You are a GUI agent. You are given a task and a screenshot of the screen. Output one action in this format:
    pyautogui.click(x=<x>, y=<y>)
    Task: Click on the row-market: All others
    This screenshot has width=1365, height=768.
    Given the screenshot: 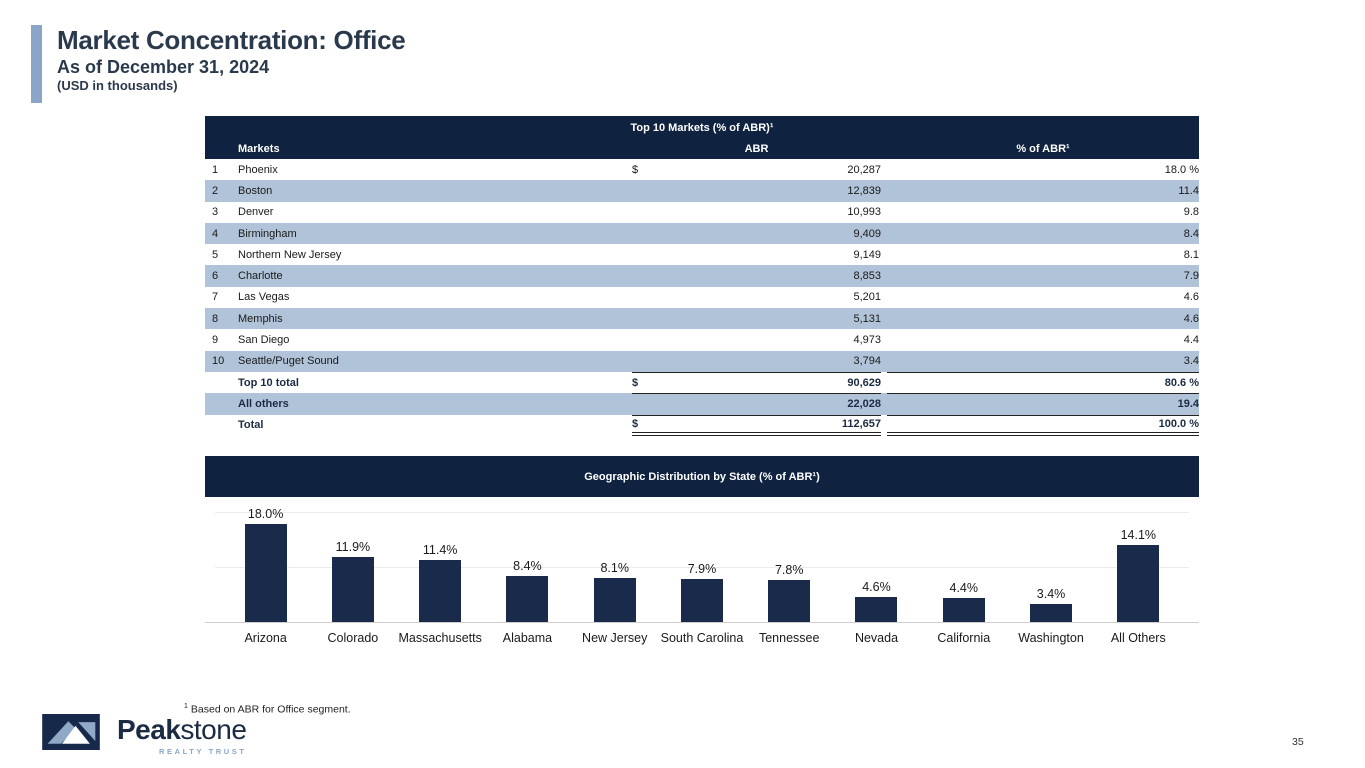 What is the action you would take?
    pyautogui.click(x=263, y=403)
    